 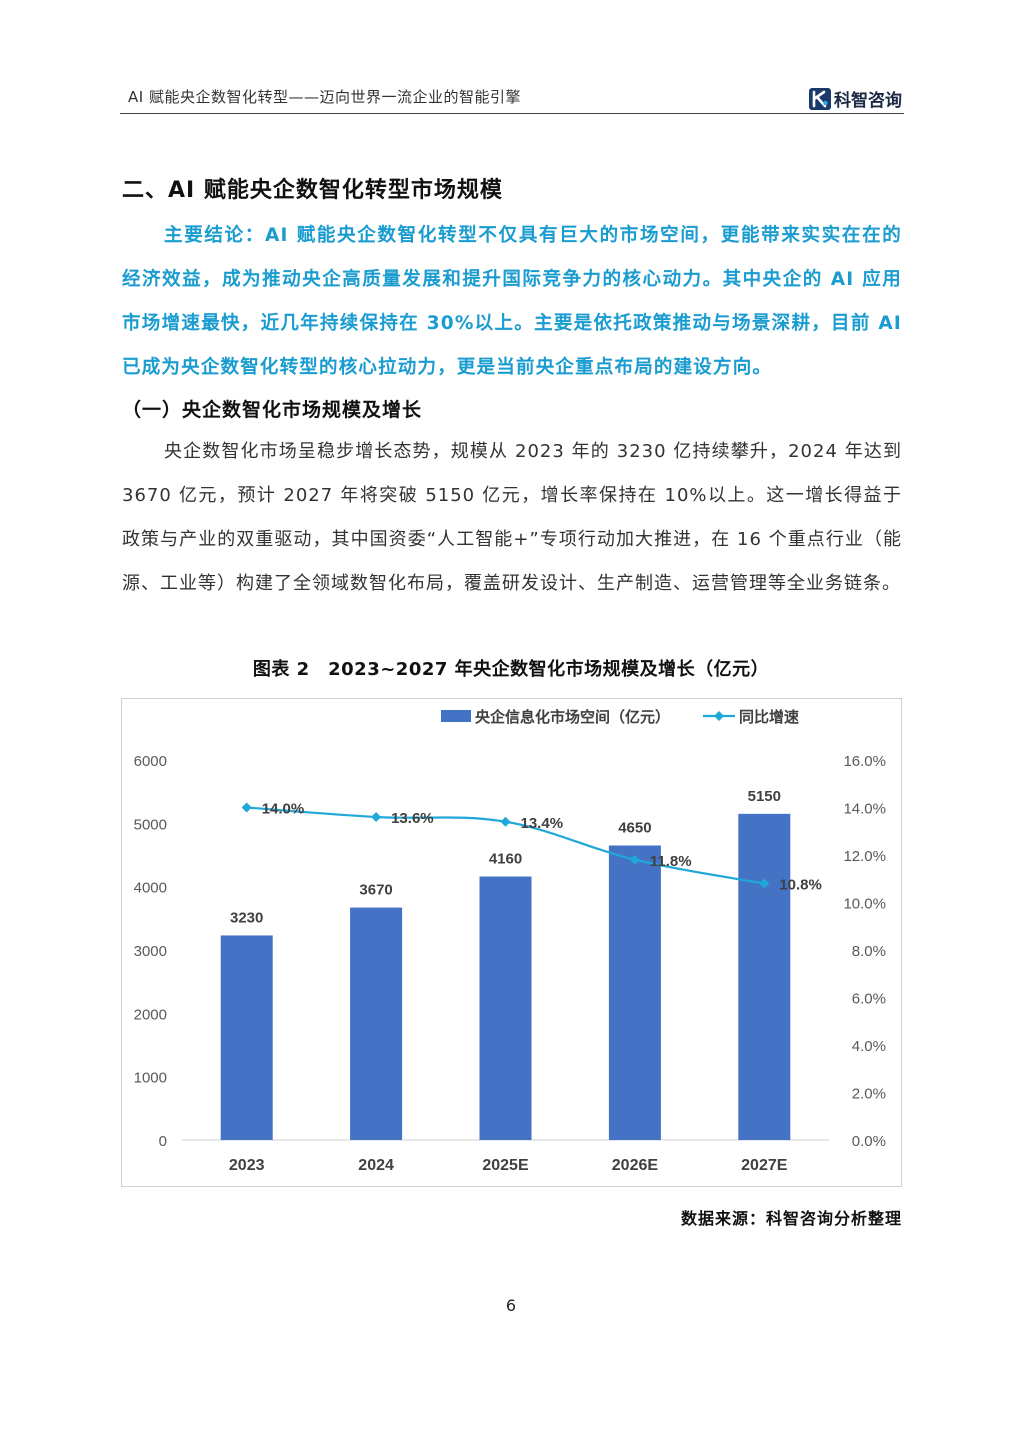 What do you see at coordinates (150, 951) in the screenshot?
I see `left-axis-tick-label: 3000` at bounding box center [150, 951].